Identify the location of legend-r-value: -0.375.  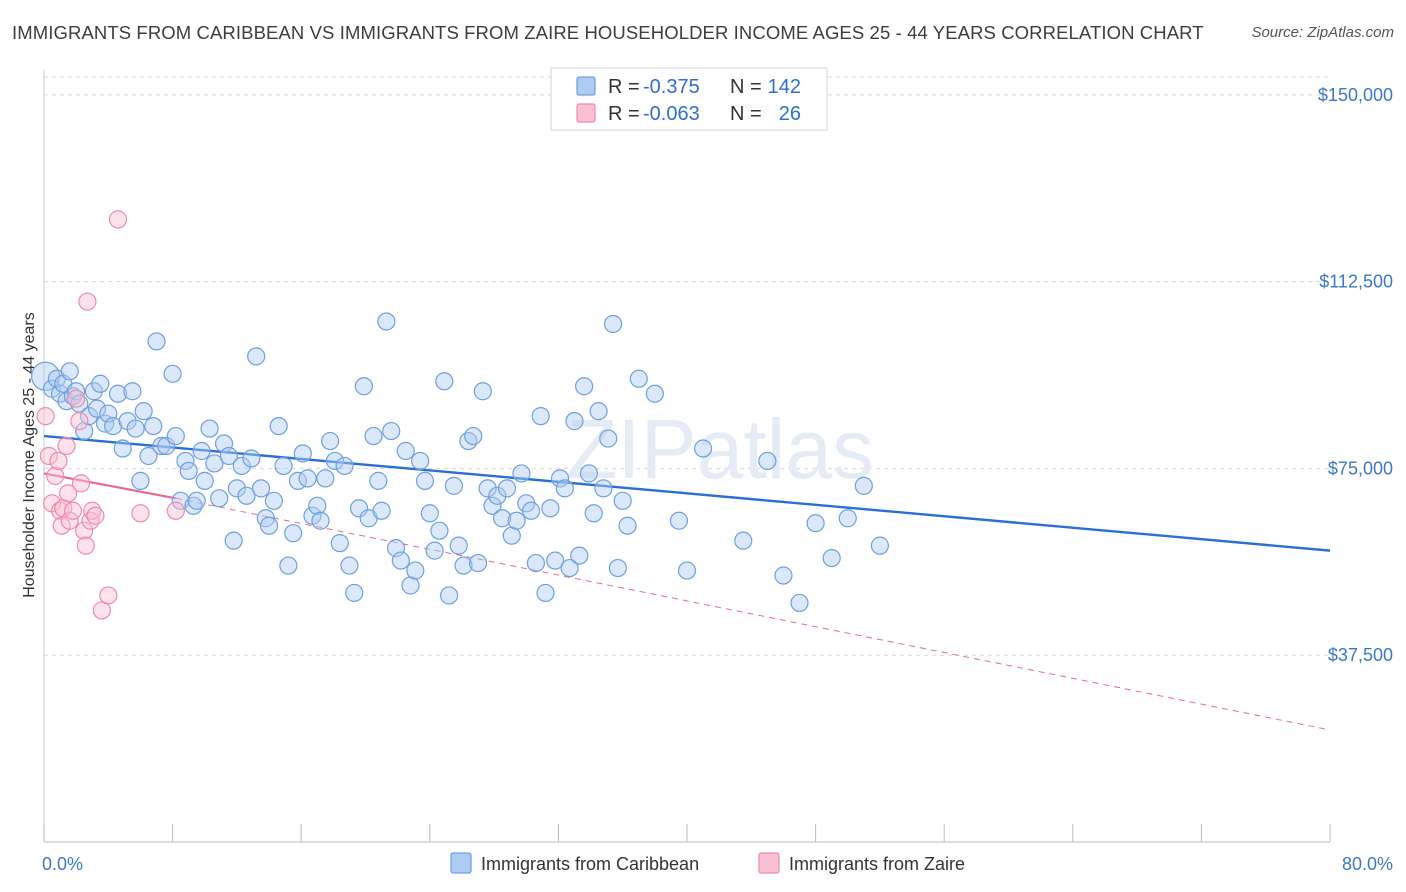
(671, 87).